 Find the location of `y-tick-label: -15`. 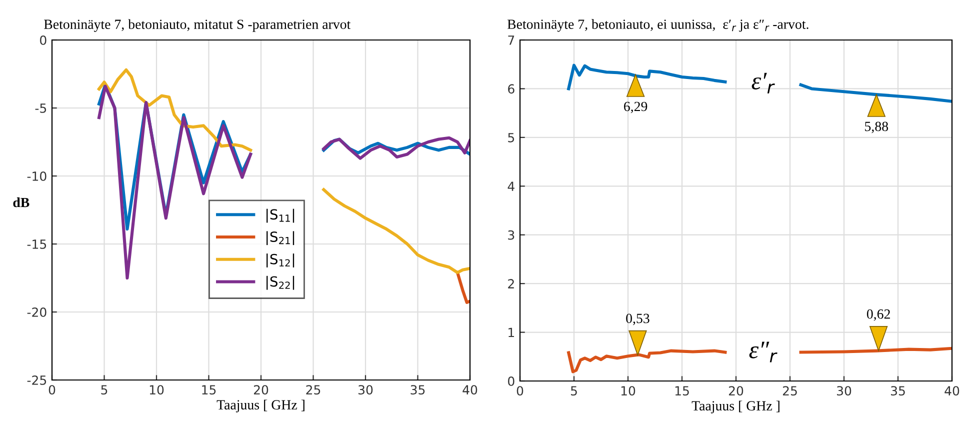

y-tick-label: -15 is located at coordinates (36, 244).